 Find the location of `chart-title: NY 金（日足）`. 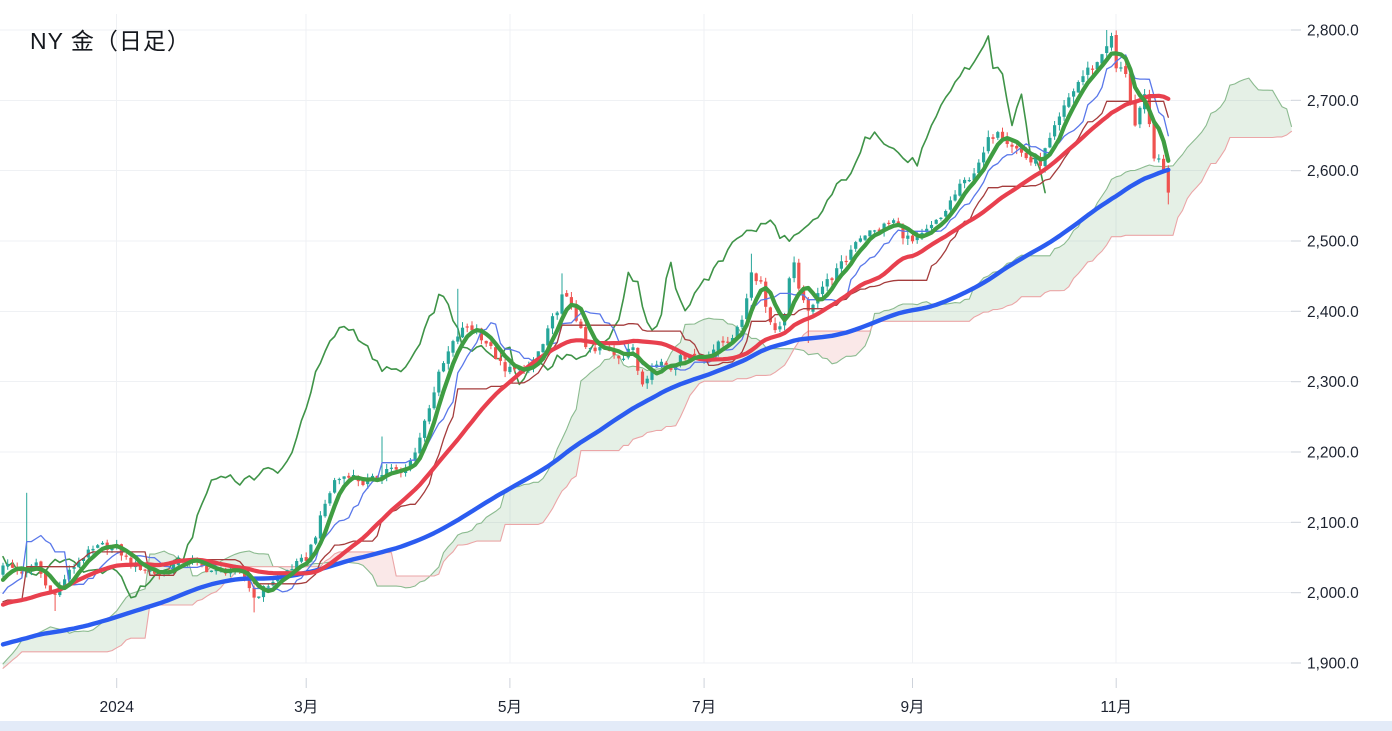

chart-title: NY 金（日足） is located at coordinates (110, 41).